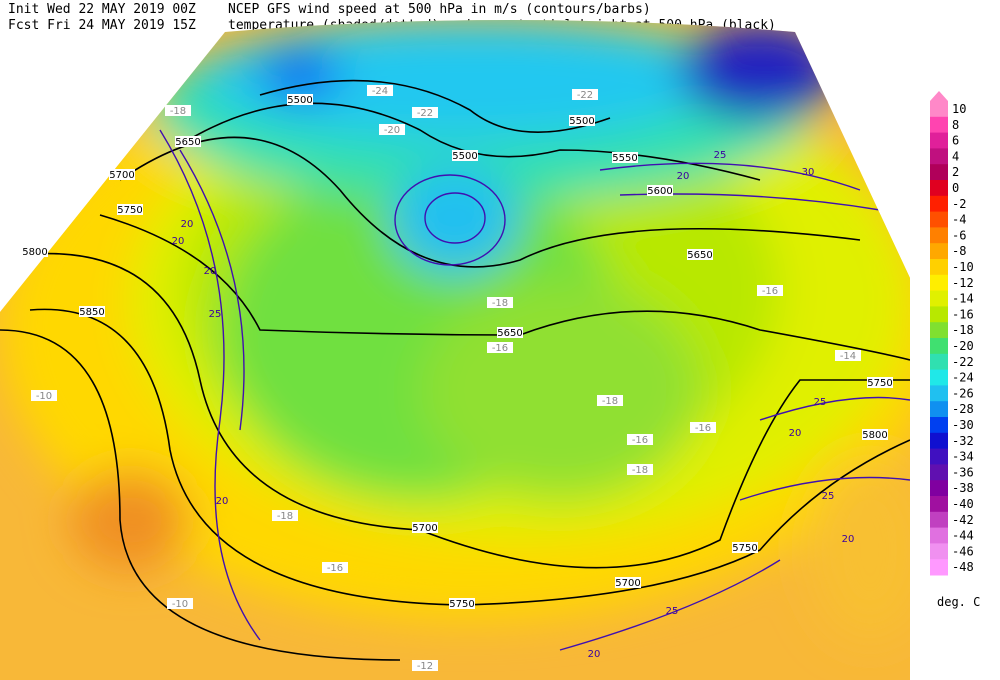 Image resolution: width=1000 pixels, height=680 pixels. What do you see at coordinates (963, 520) in the screenshot?
I see `colorbar-label: -42` at bounding box center [963, 520].